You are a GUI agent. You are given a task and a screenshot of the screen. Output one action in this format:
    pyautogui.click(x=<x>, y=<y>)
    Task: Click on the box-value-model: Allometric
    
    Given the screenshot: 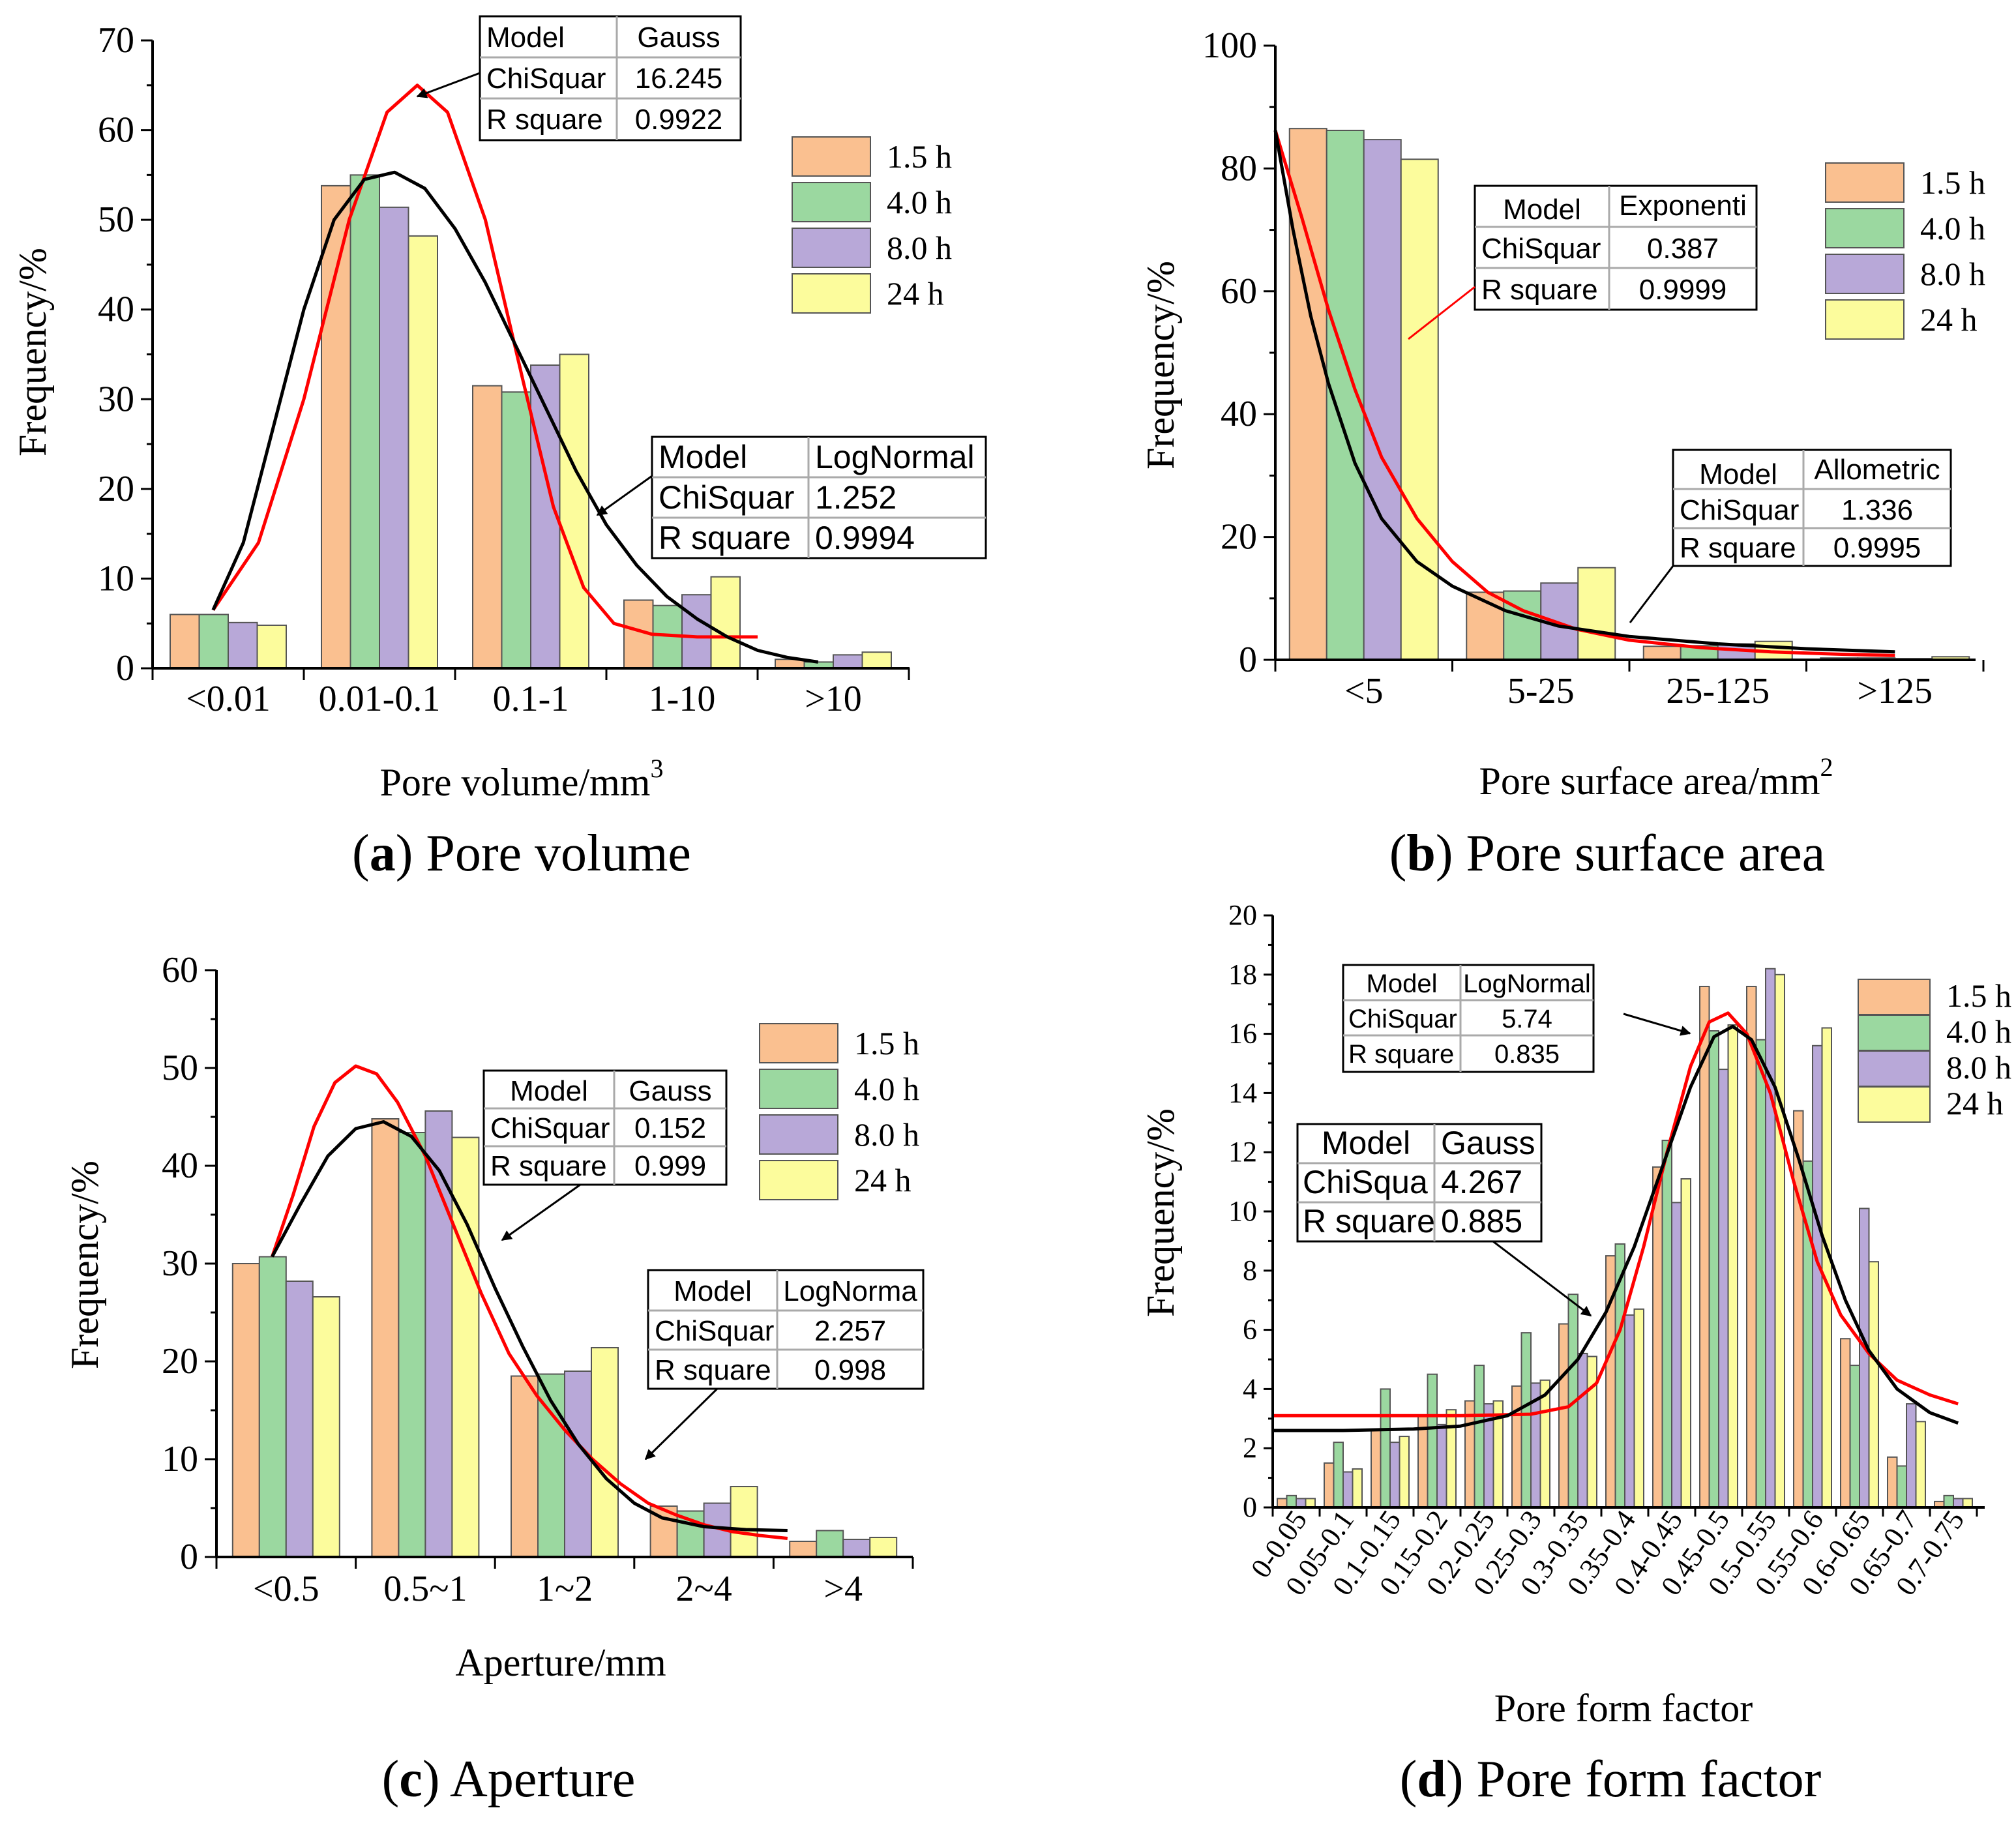 What is the action you would take?
    pyautogui.click(x=1877, y=470)
    